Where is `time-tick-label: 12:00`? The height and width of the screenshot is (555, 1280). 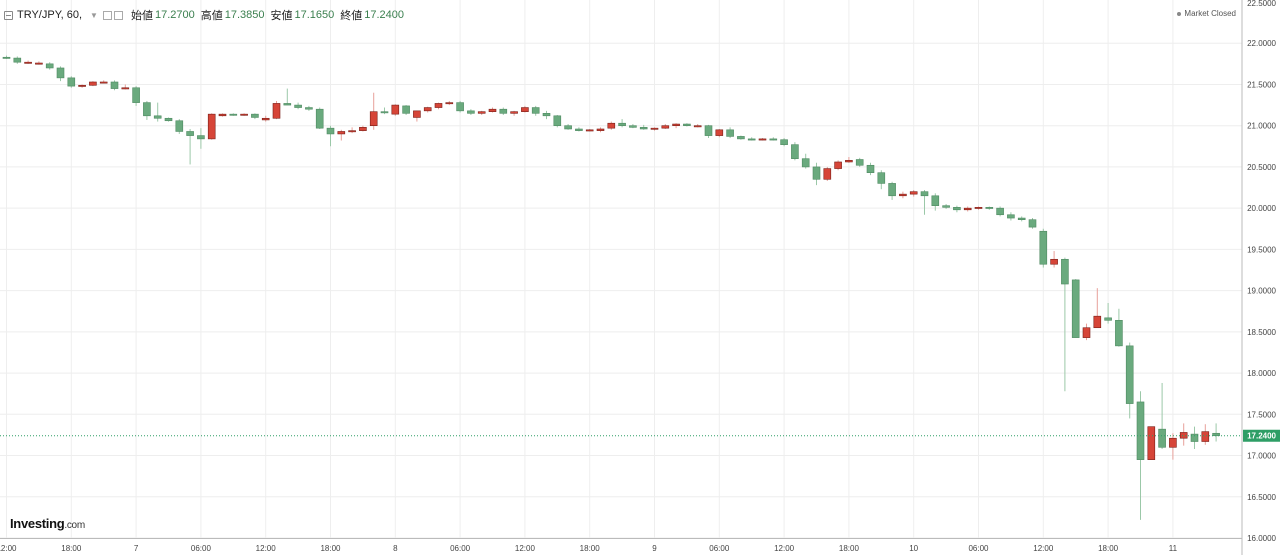
time-tick-label: 12:00 is located at coordinates (525, 548).